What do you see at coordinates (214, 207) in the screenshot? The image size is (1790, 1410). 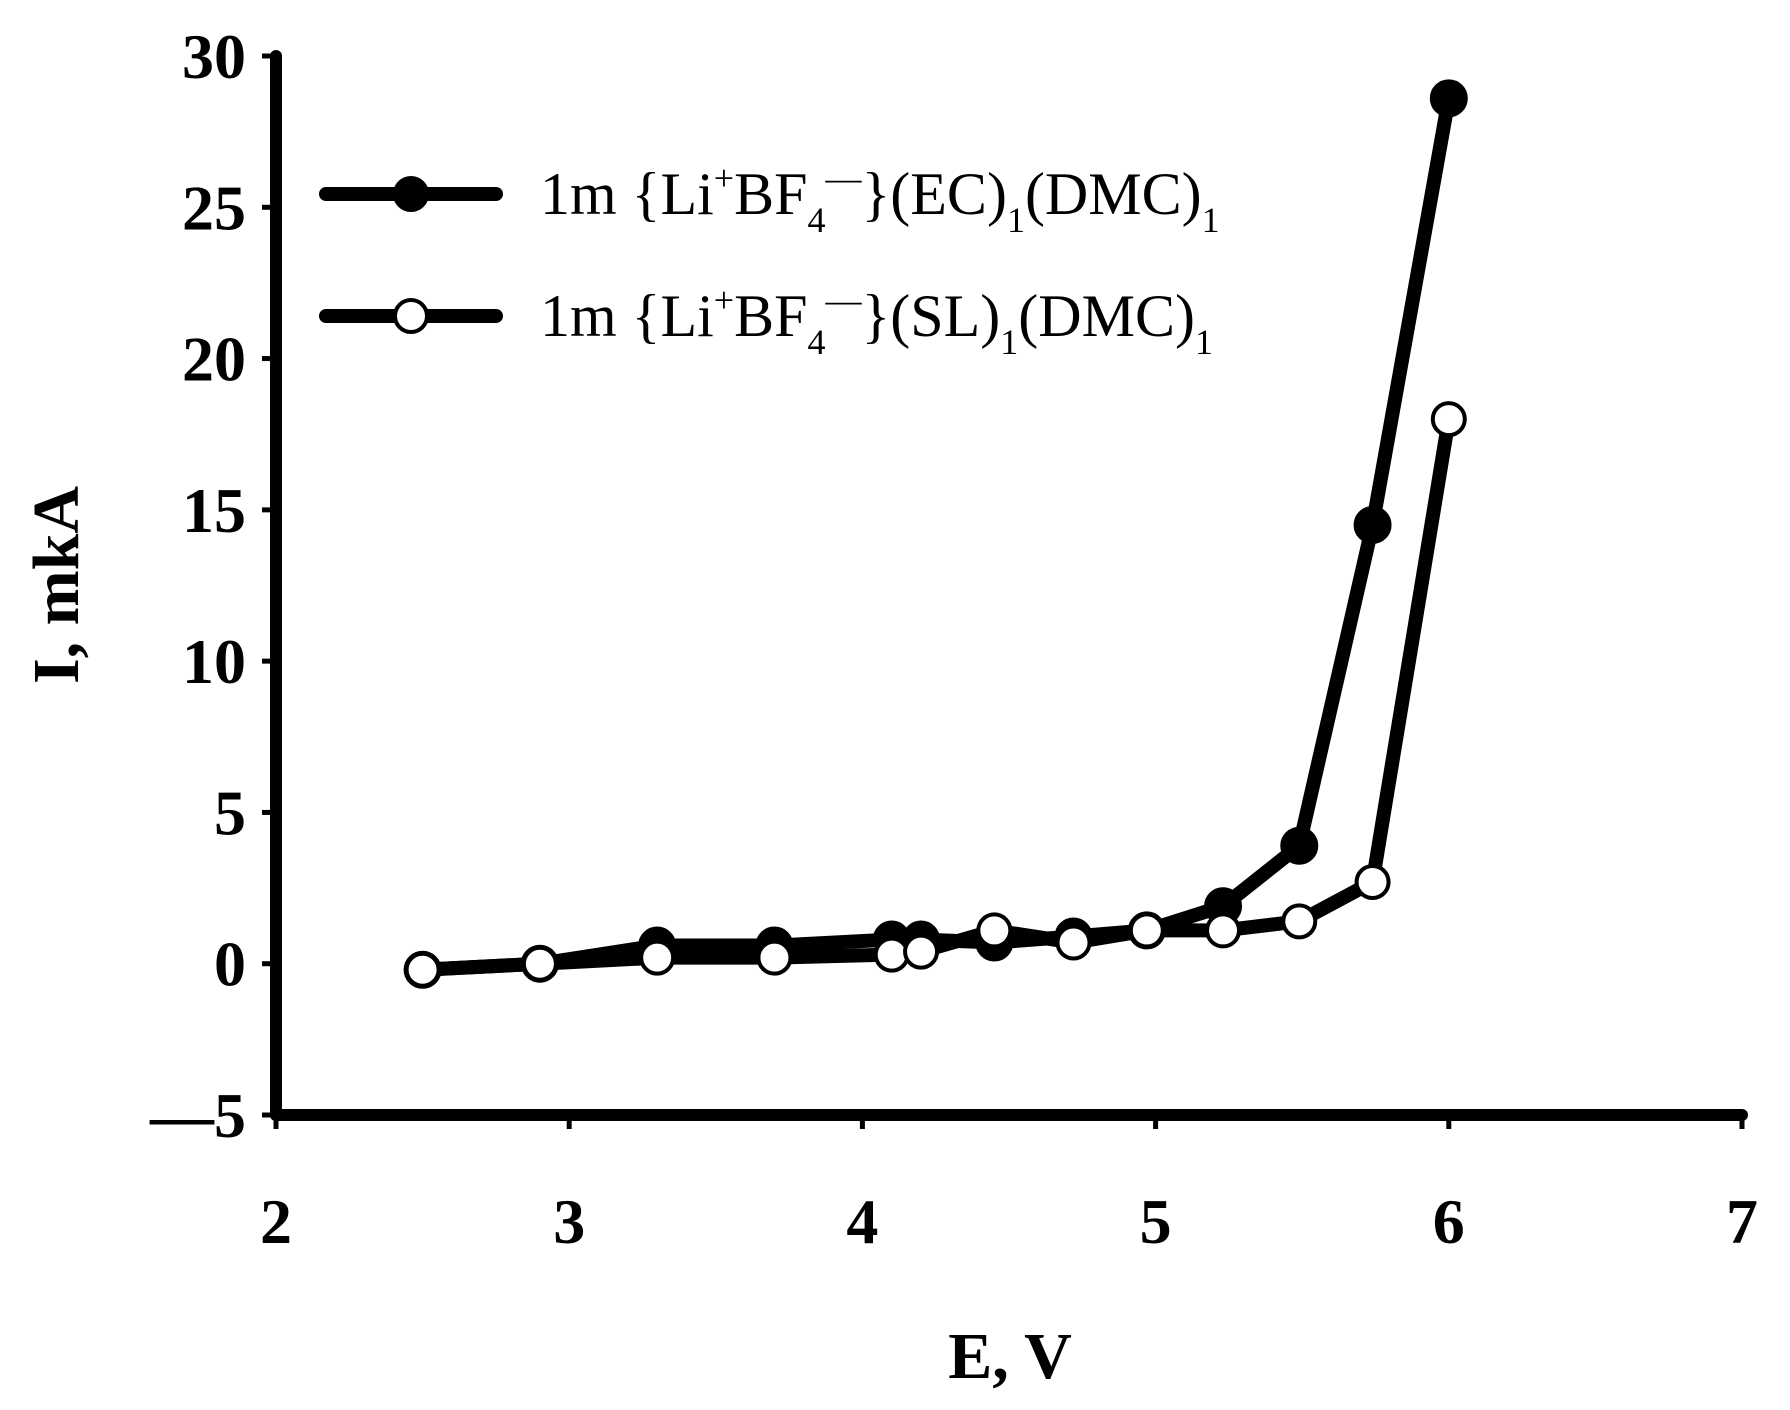 I see `y-tick-label: 25` at bounding box center [214, 207].